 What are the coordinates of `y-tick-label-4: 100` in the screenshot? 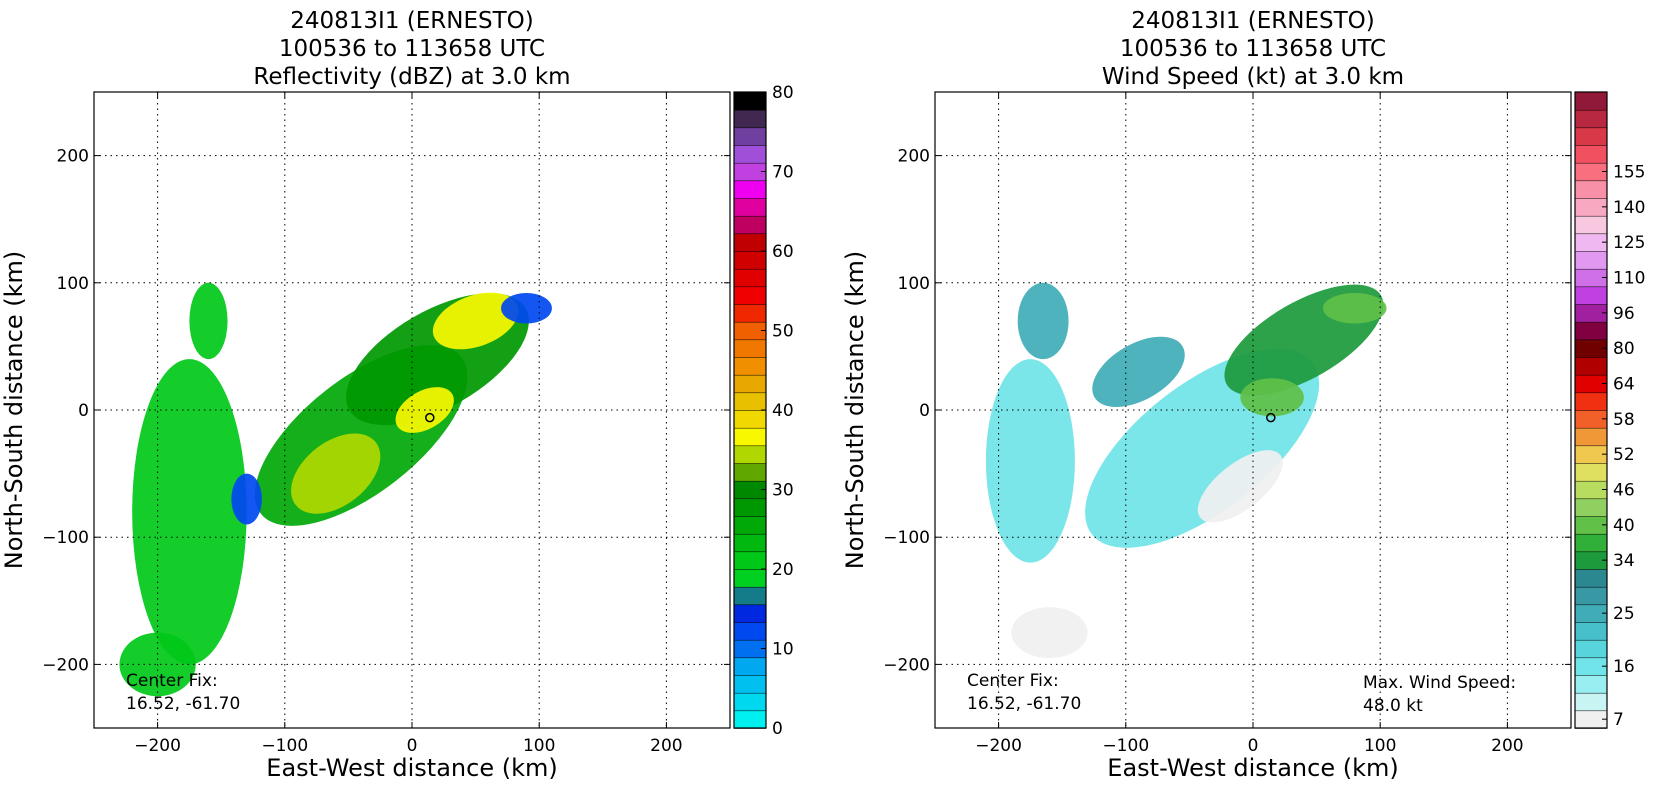 It's located at (73, 284).